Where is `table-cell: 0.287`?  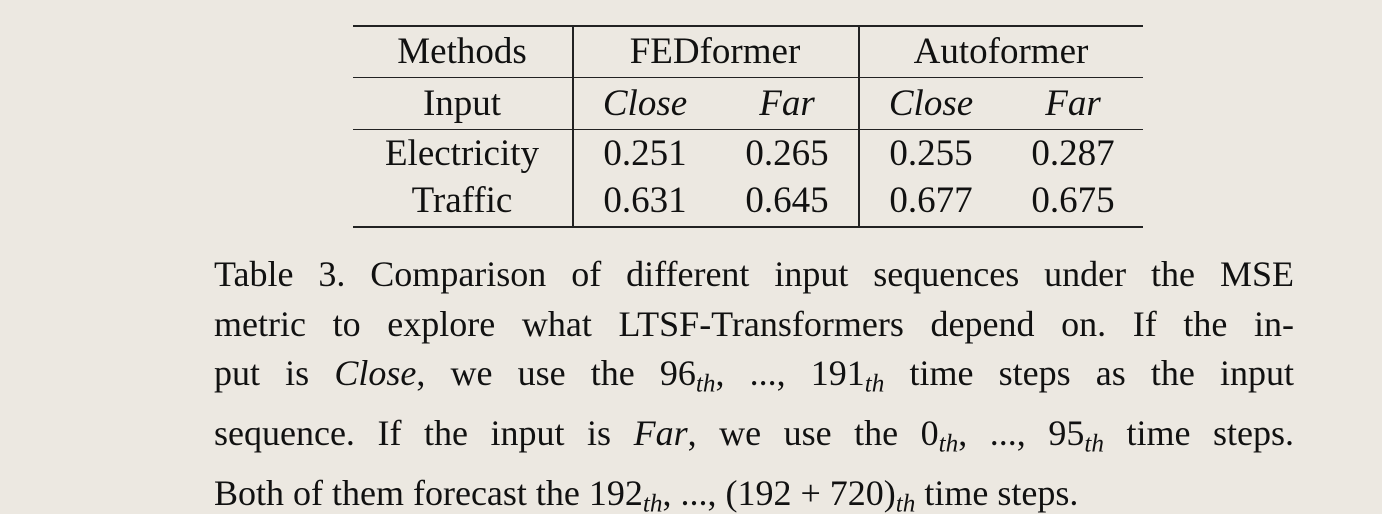 table-cell: 0.287 is located at coordinates (1073, 153).